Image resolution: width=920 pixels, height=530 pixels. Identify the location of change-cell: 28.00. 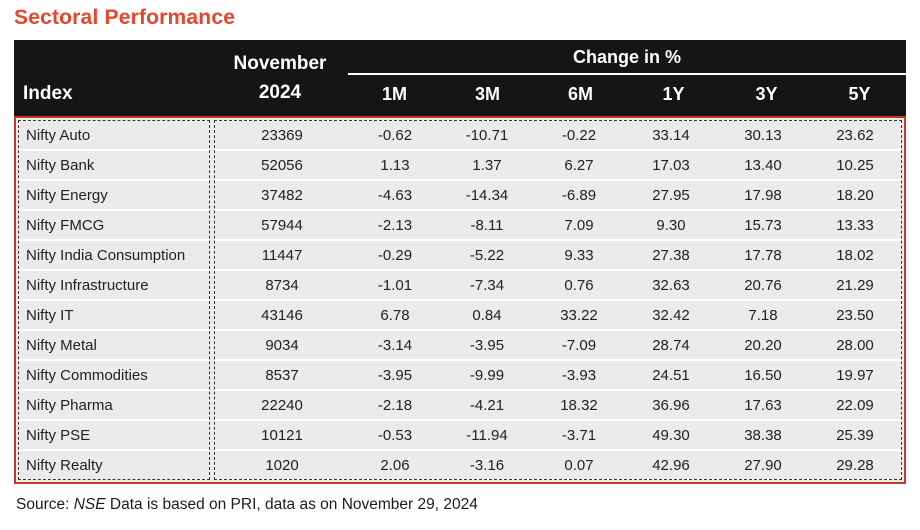
(855, 345).